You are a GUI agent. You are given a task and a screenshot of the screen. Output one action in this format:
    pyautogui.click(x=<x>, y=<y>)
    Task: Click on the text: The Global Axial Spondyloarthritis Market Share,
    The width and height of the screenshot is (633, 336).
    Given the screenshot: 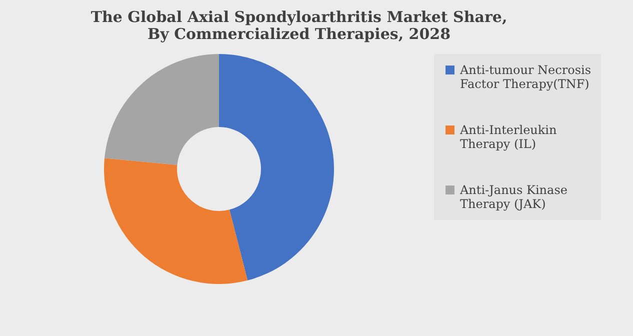 What is the action you would take?
    pyautogui.click(x=299, y=17)
    